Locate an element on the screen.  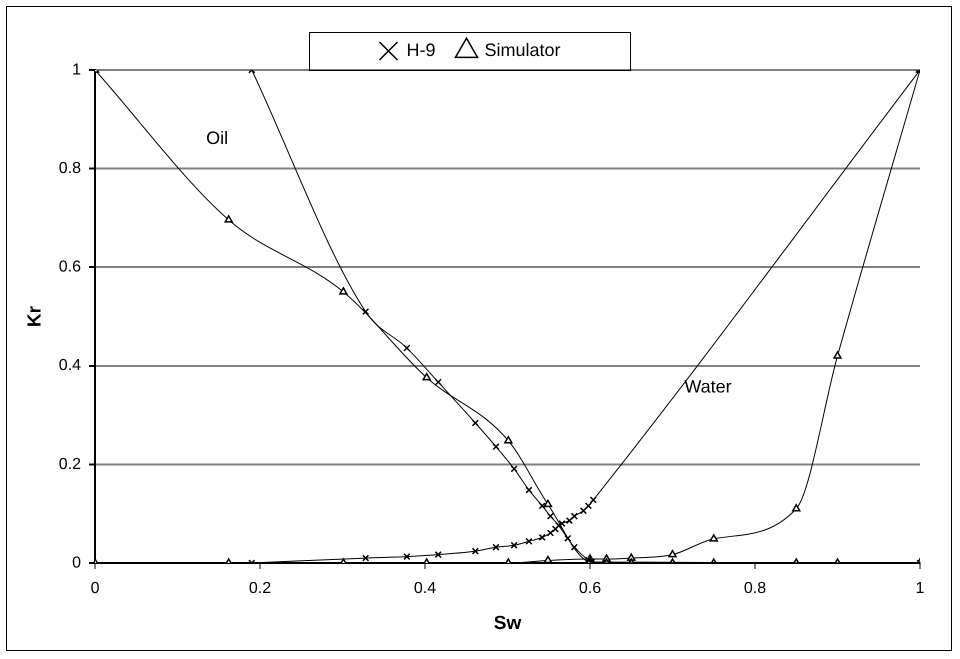
x-tick-label: 0.4 is located at coordinates (425, 589).